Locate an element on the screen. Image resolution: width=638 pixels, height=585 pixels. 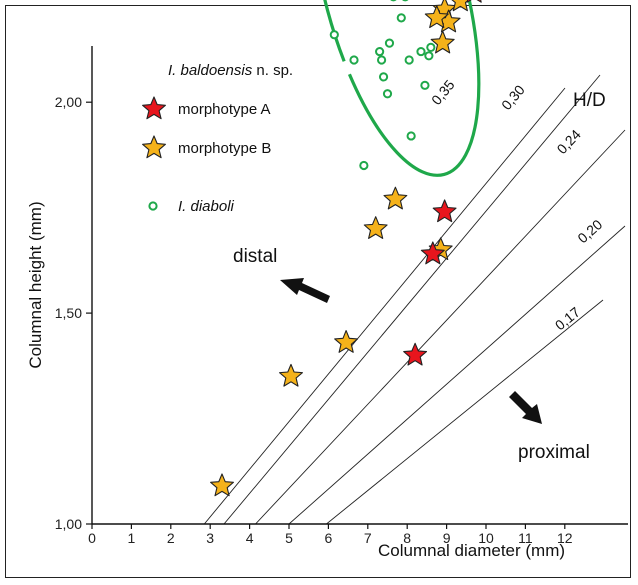
y-tick-label: 1,50 is located at coordinates (68, 313).